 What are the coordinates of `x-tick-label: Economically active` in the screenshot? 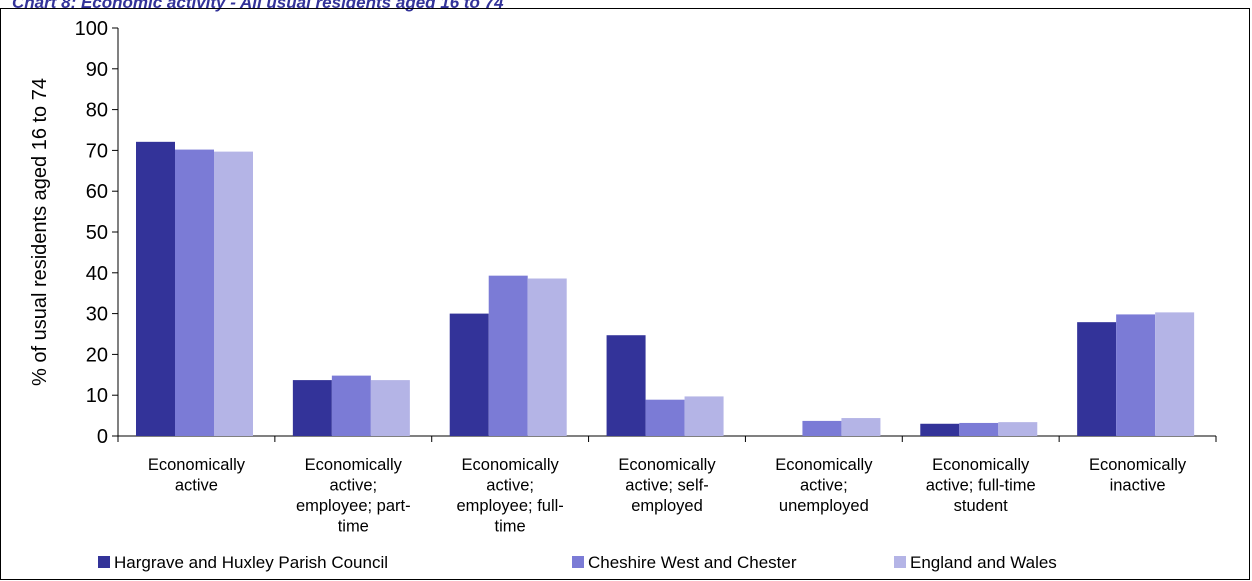 It's located at (197, 475).